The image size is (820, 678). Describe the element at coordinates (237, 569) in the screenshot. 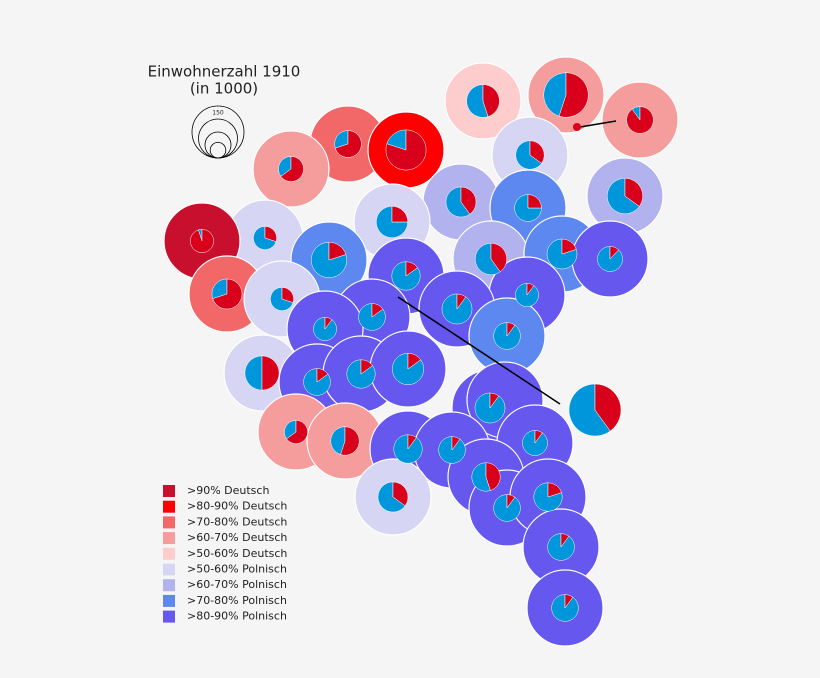

I see `legend-label: >50-60% Polnisch` at that location.